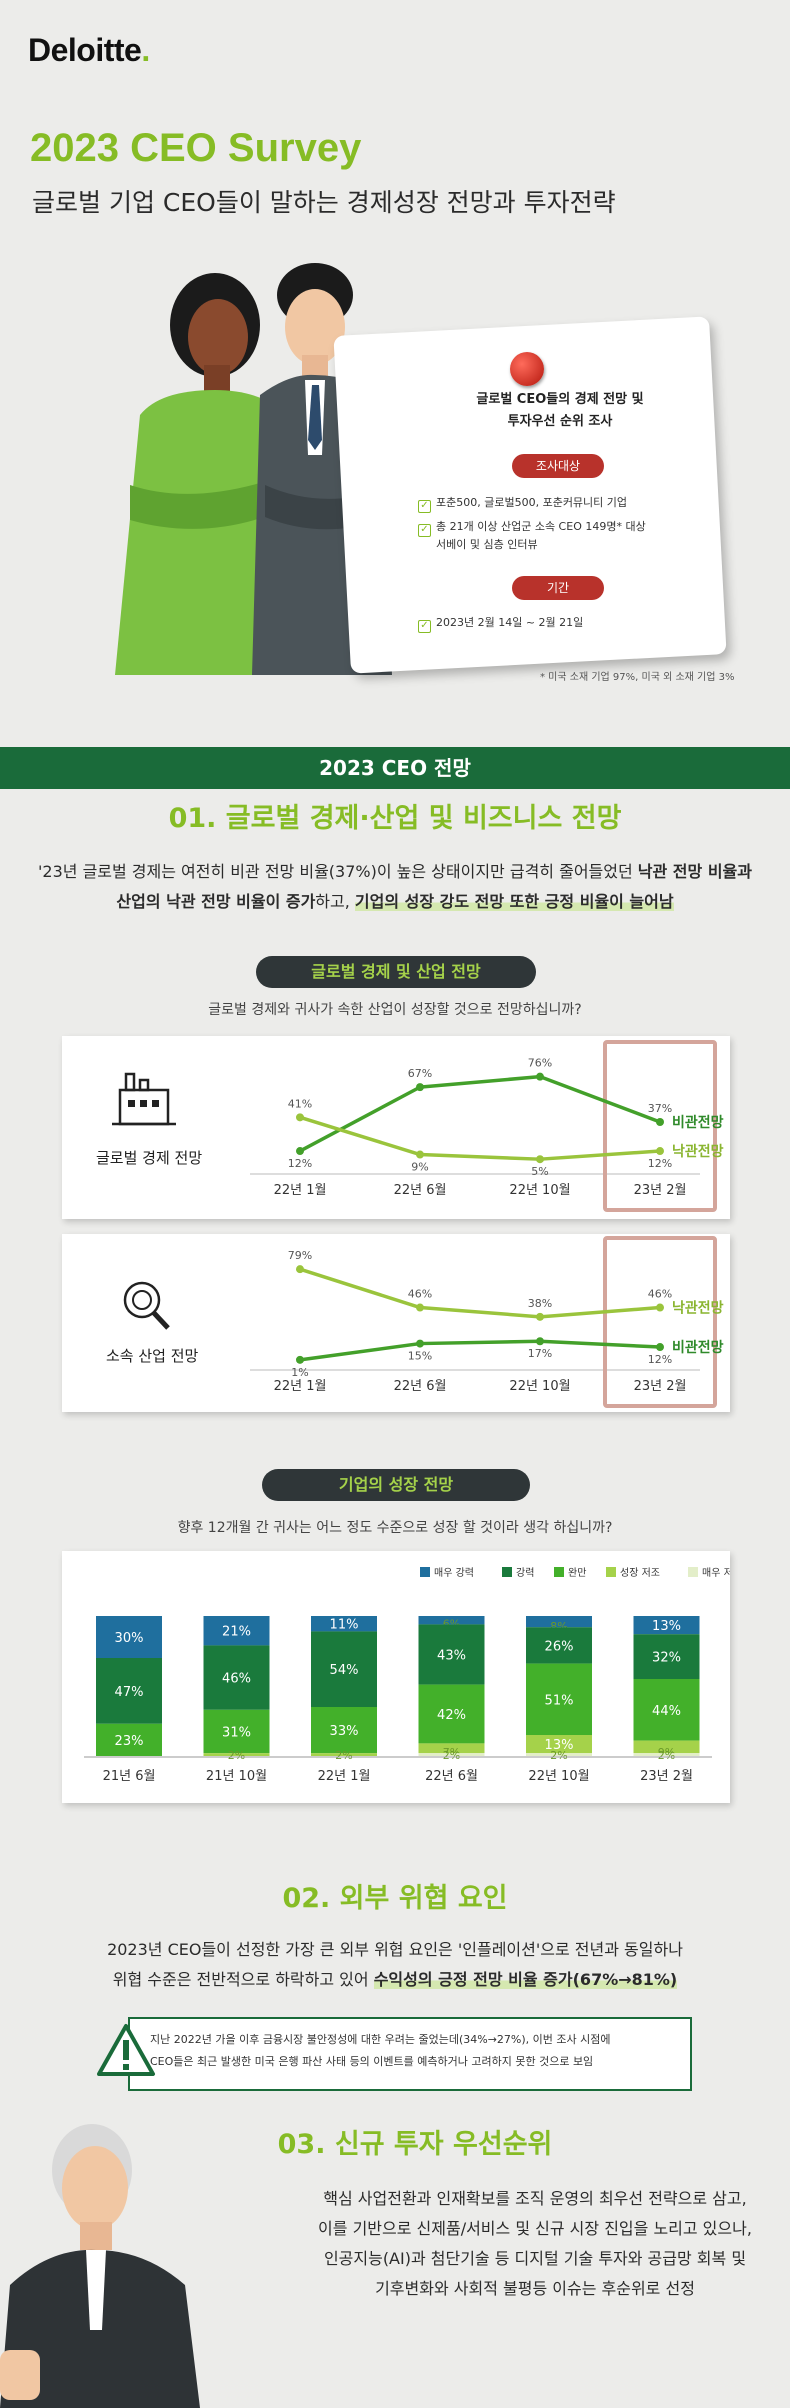 This screenshot has width=790, height=2408. What do you see at coordinates (660, 1359) in the screenshot?
I see `data-label: 12%` at bounding box center [660, 1359].